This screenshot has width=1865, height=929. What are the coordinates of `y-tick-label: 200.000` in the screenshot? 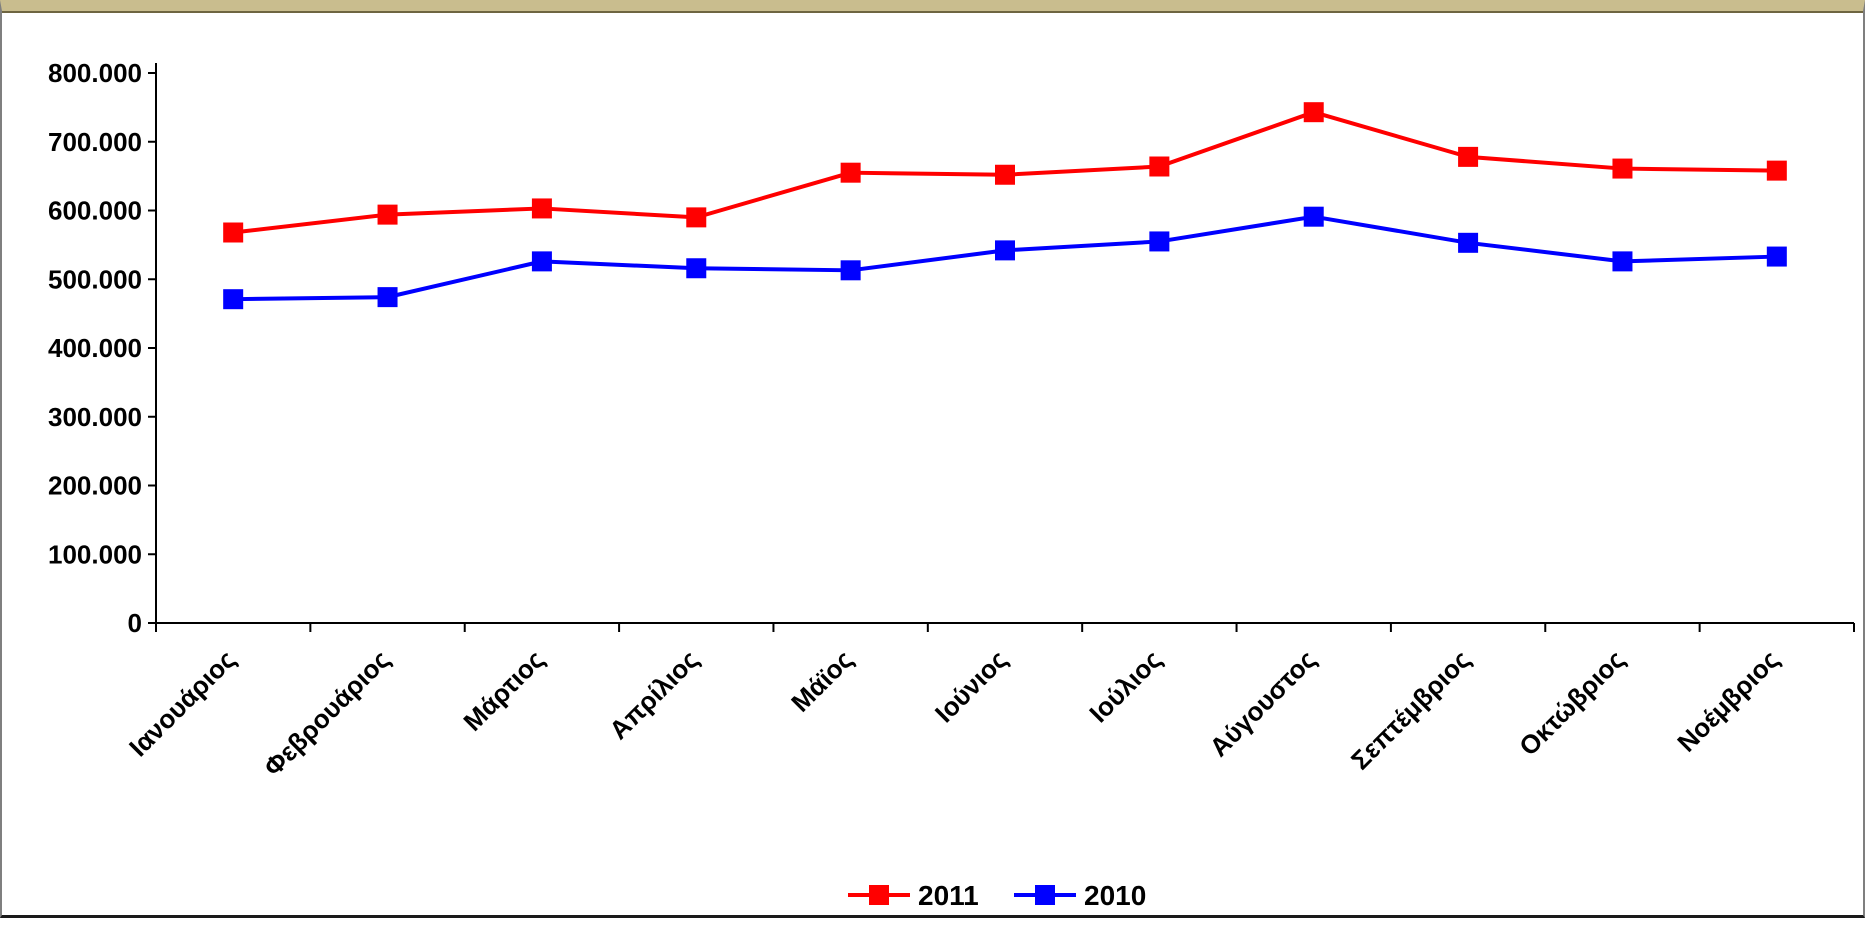 It's located at (95, 486).